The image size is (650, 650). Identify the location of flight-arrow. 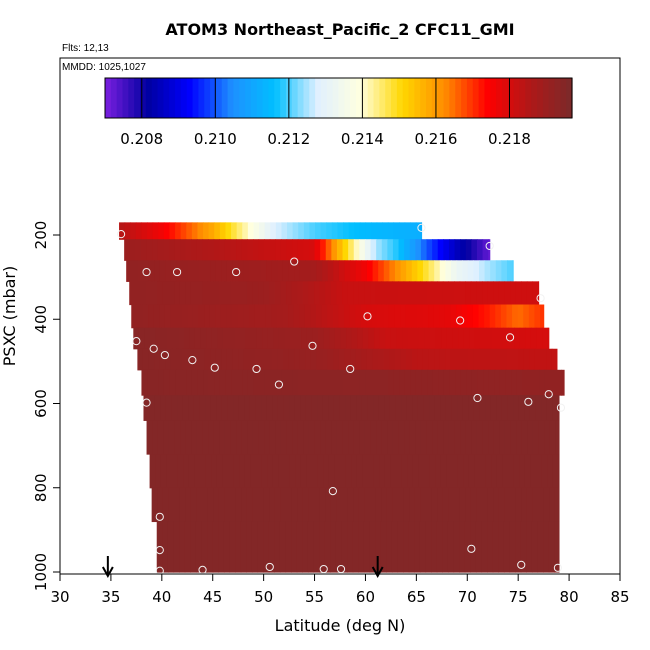
(377, 567).